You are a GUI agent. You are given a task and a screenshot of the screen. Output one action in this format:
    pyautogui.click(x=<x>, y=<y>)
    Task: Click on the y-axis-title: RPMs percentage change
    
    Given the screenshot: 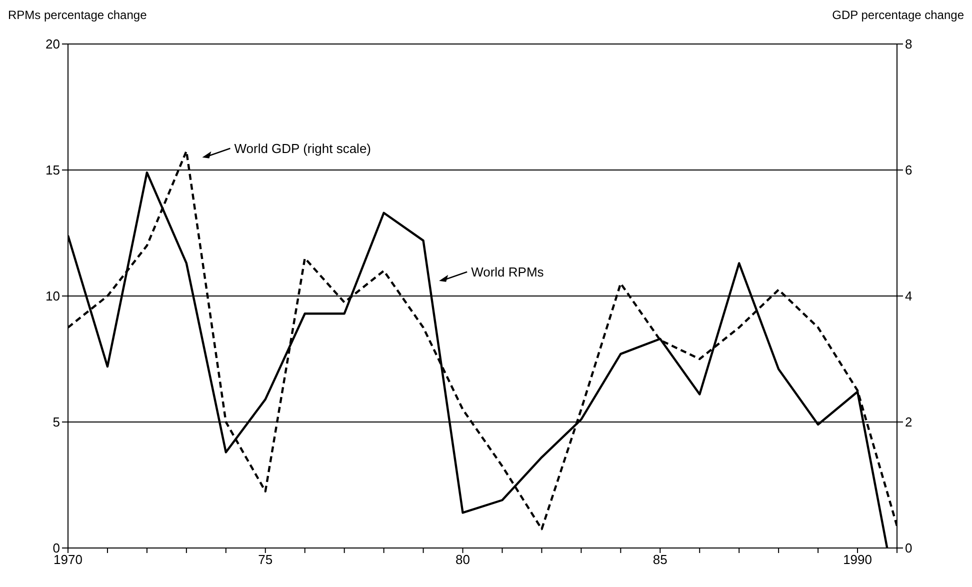 What is the action you would take?
    pyautogui.click(x=77, y=15)
    